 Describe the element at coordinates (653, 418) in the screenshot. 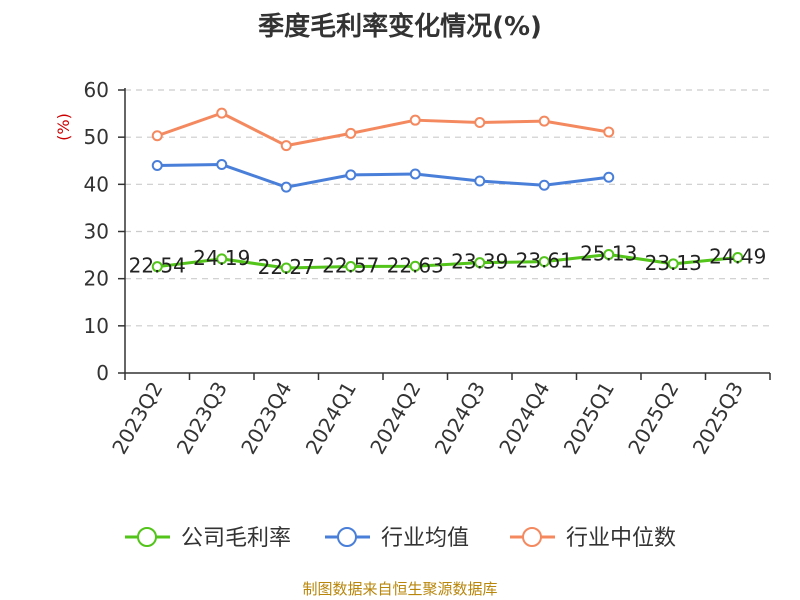

I see `x-tick-label: 2025Q2` at that location.